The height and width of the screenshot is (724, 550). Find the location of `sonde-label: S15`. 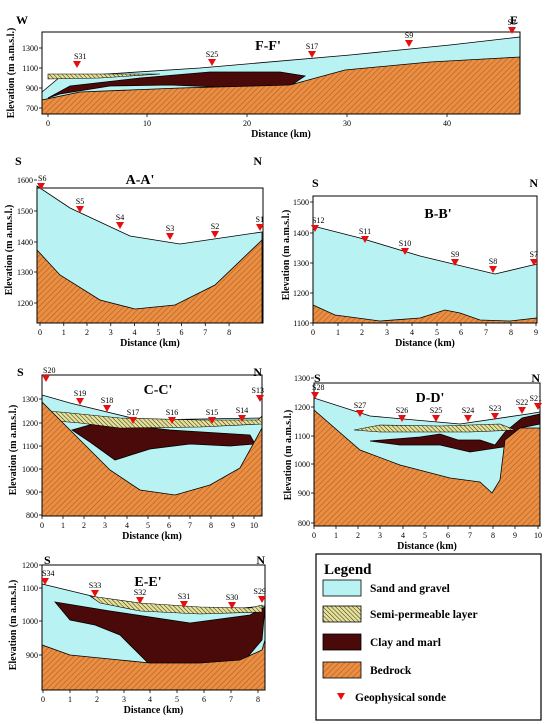

sonde-label: S15 is located at coordinates (212, 412).